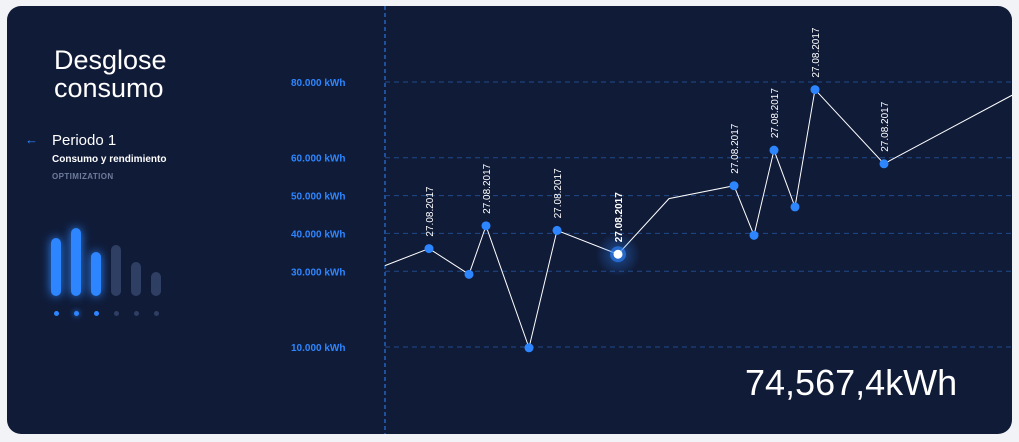 The image size is (1019, 442). I want to click on y-tick-label: 40.000 kWh, so click(318, 234).